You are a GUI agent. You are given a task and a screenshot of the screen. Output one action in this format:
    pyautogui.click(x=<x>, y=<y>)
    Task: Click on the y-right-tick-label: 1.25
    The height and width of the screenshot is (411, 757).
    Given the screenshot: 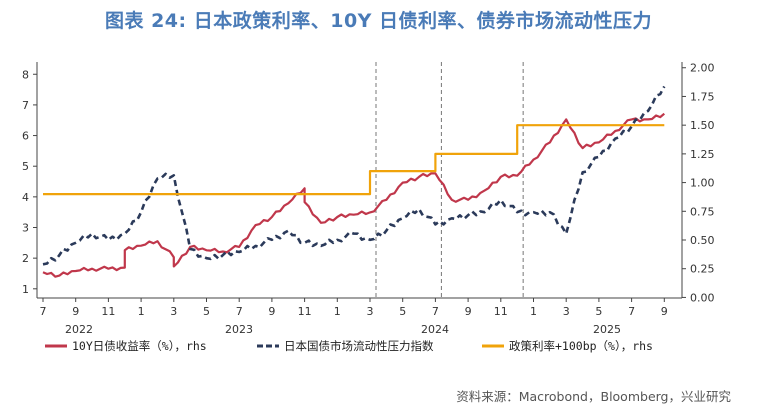 What is the action you would take?
    pyautogui.click(x=702, y=154)
    